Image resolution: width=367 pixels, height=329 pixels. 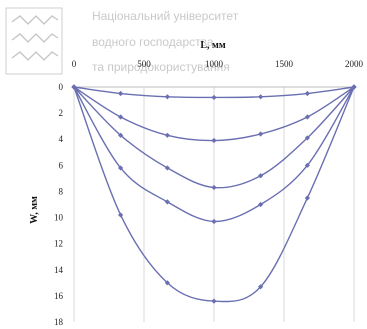 I want to click on y-tick-label: 12, so click(x=58, y=244).